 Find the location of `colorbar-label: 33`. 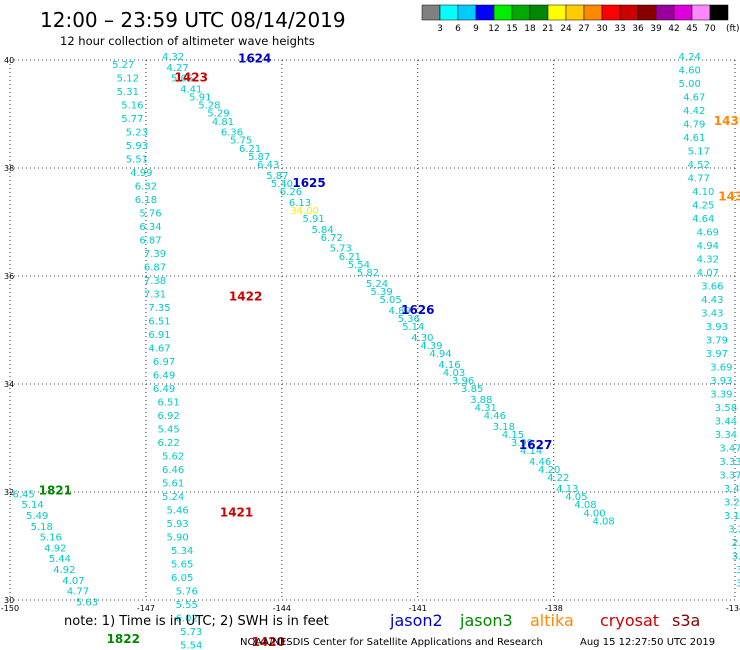

colorbar-label: 33 is located at coordinates (619, 29).